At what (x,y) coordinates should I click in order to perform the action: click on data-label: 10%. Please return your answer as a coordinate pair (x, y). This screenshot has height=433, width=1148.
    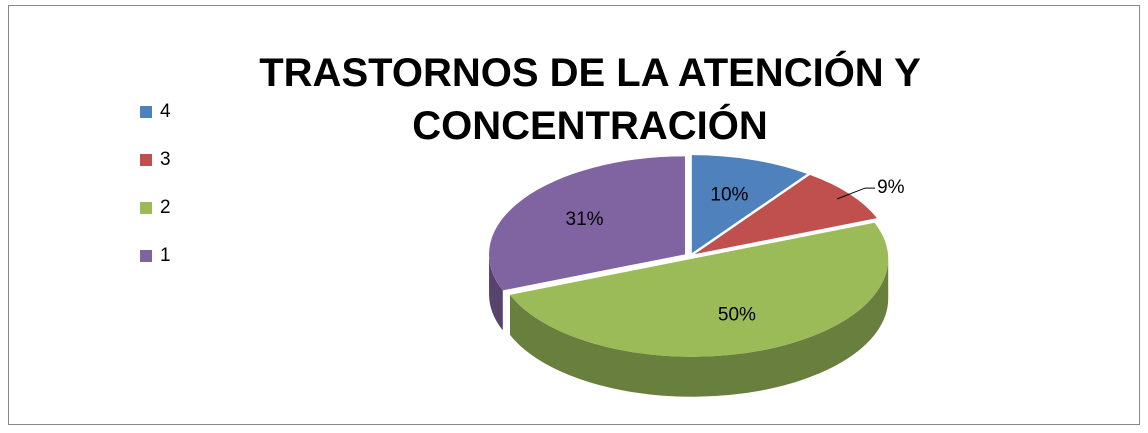
    Looking at the image, I should click on (729, 194).